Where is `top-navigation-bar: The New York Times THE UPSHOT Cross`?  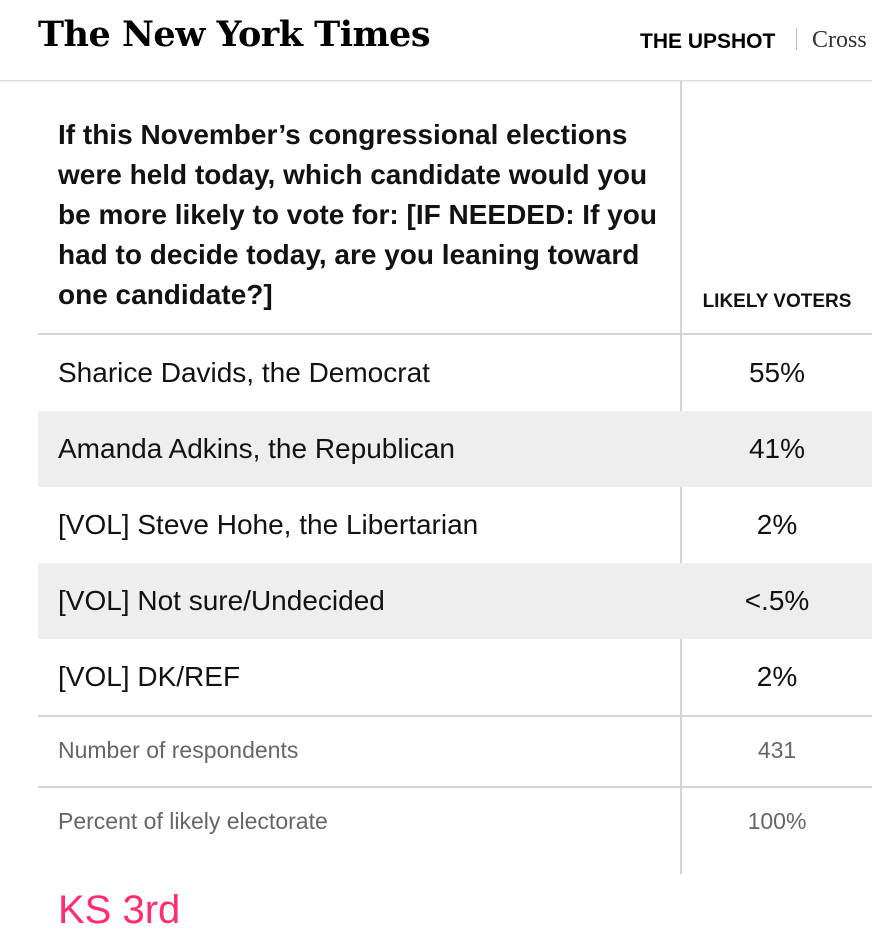 top-navigation-bar: The New York Times THE UPSHOT Cross is located at coordinates (436, 40).